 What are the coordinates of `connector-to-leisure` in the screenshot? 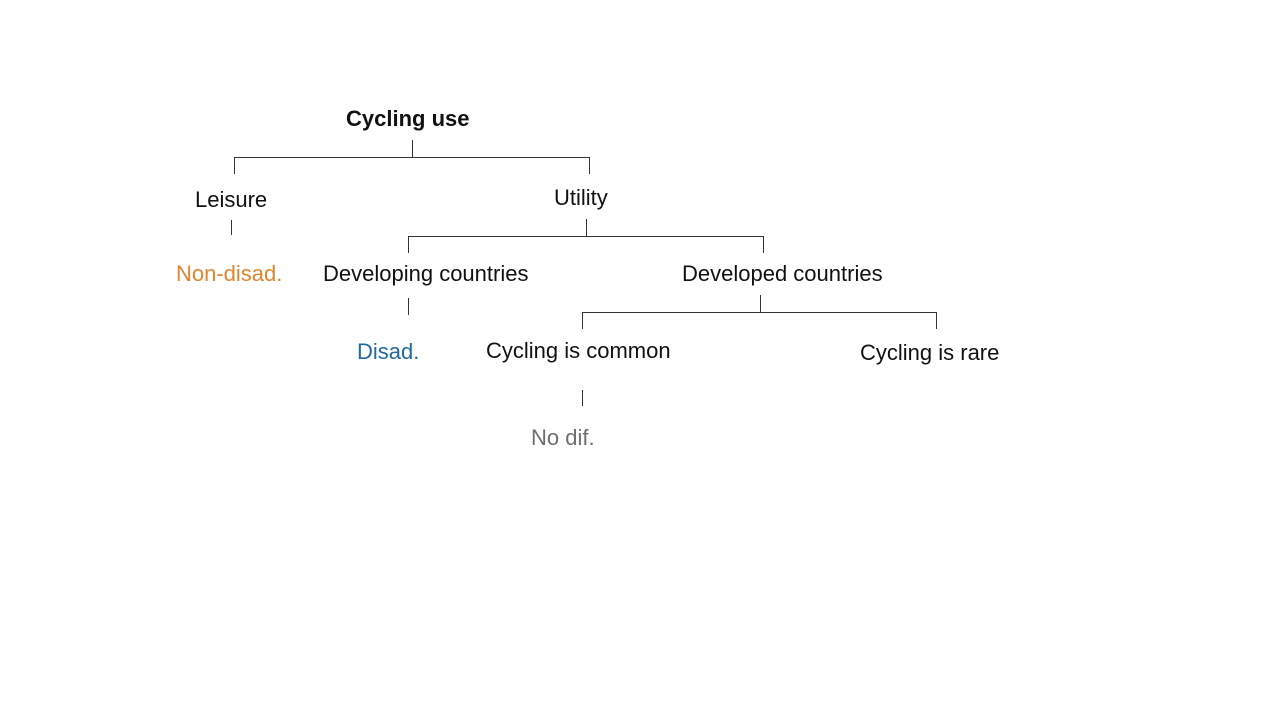 It's located at (234, 165).